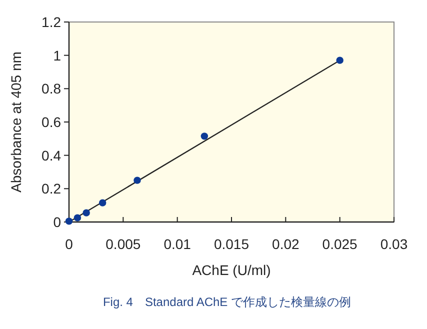  What do you see at coordinates (227, 302) in the screenshot?
I see `caption: Fig. 4 Standard AChE で作成した検量線の例` at bounding box center [227, 302].